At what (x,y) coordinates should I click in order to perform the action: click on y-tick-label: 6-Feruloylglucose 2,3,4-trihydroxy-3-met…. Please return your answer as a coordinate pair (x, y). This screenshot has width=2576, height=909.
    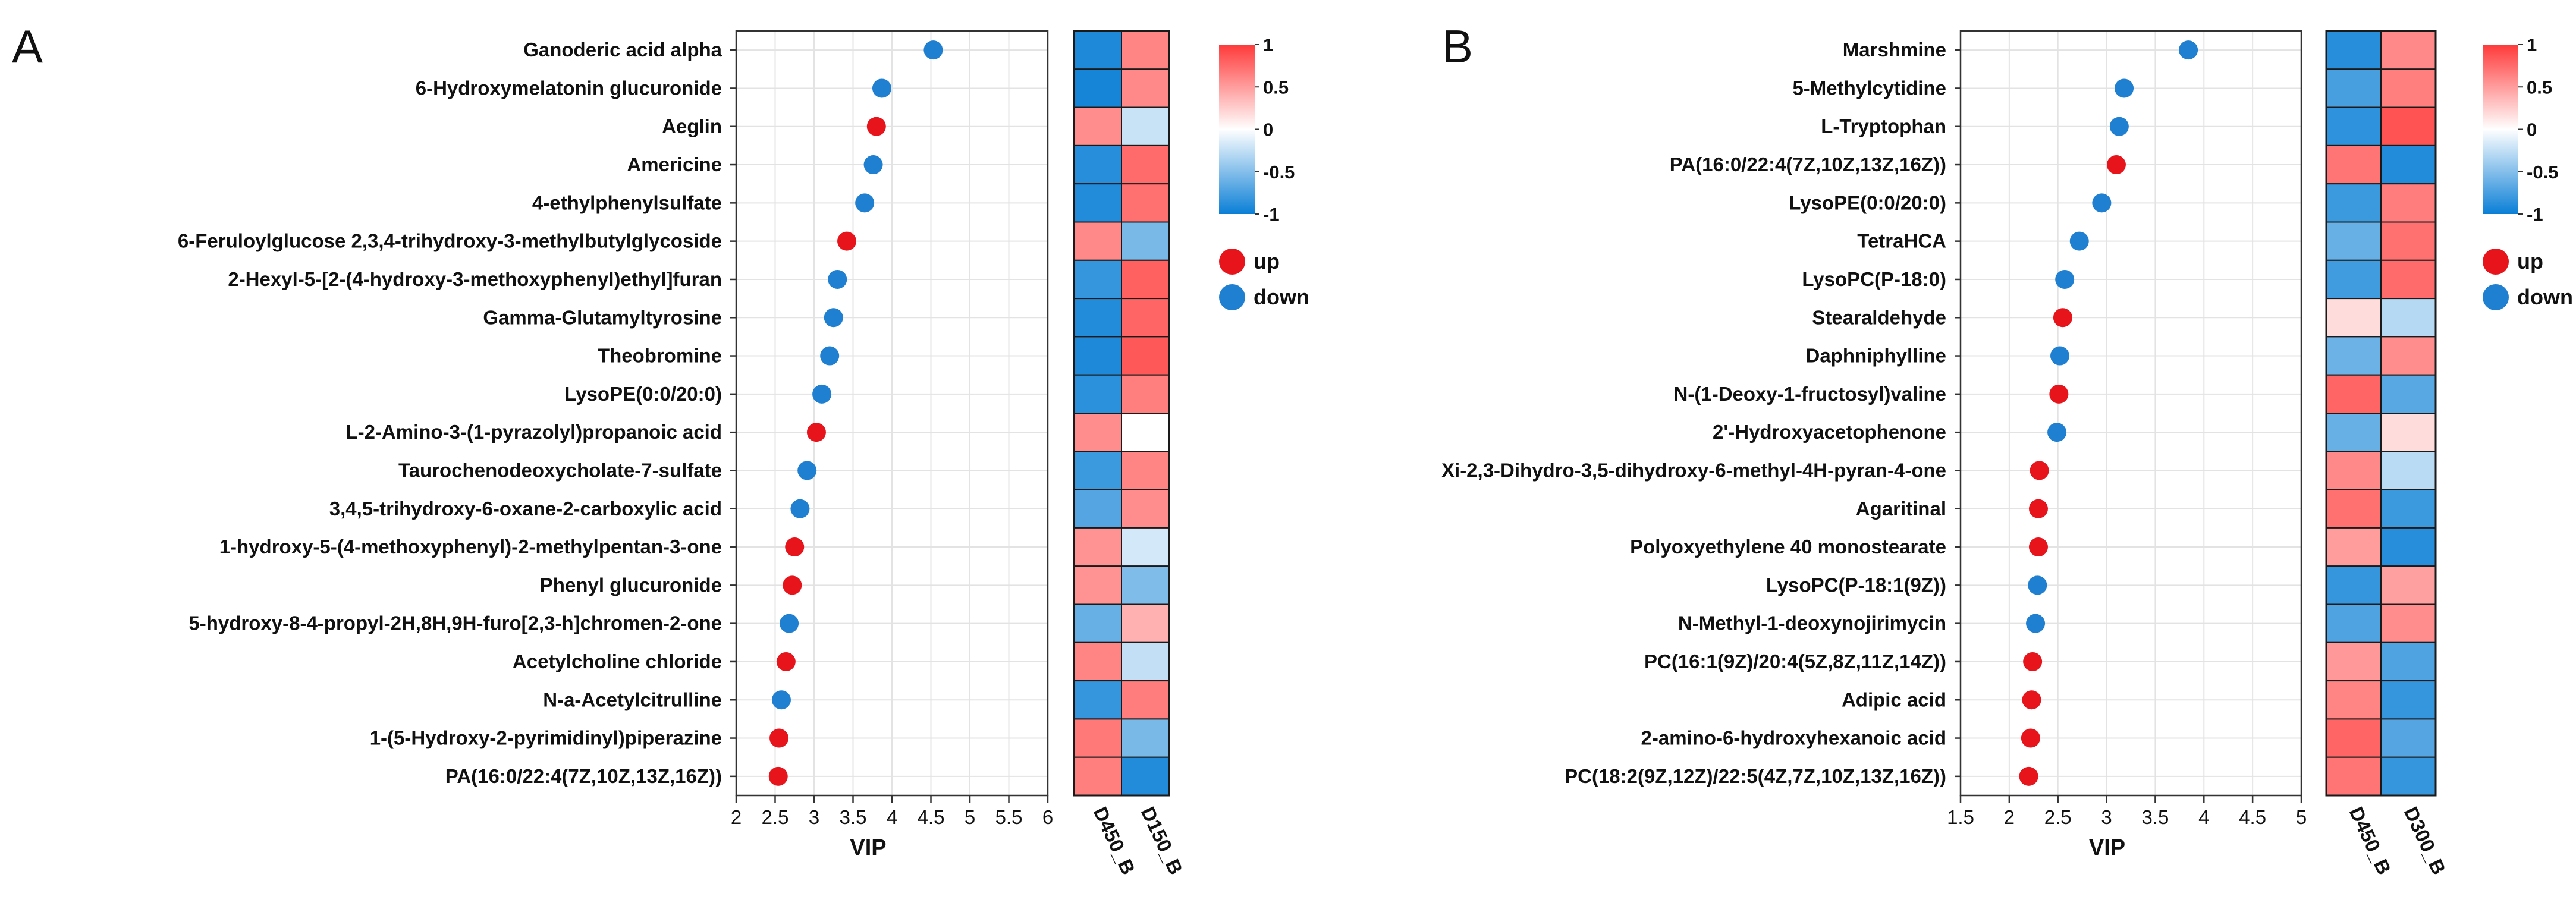
    Looking at the image, I should click on (450, 241).